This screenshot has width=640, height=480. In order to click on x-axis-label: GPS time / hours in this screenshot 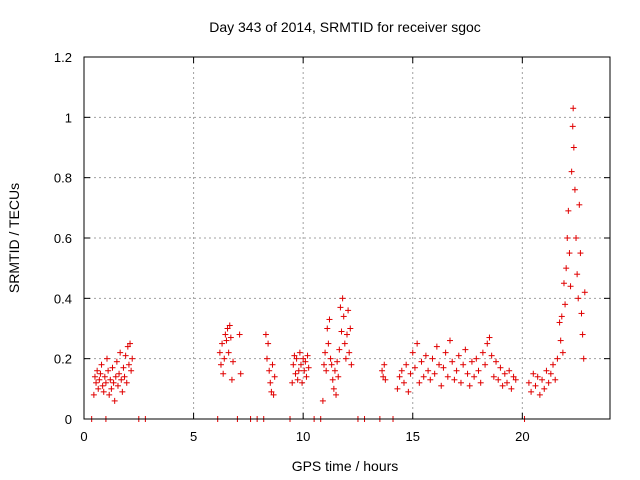, I will do `click(345, 466)`.